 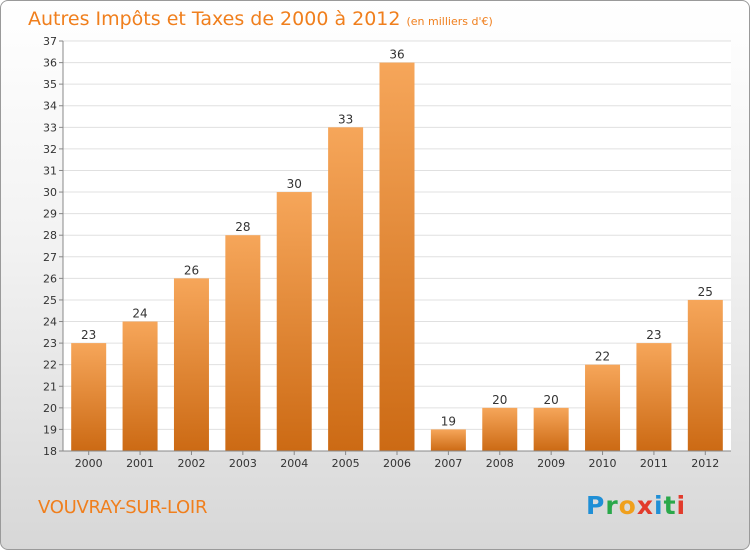 I want to click on bar-2002, so click(x=191, y=364).